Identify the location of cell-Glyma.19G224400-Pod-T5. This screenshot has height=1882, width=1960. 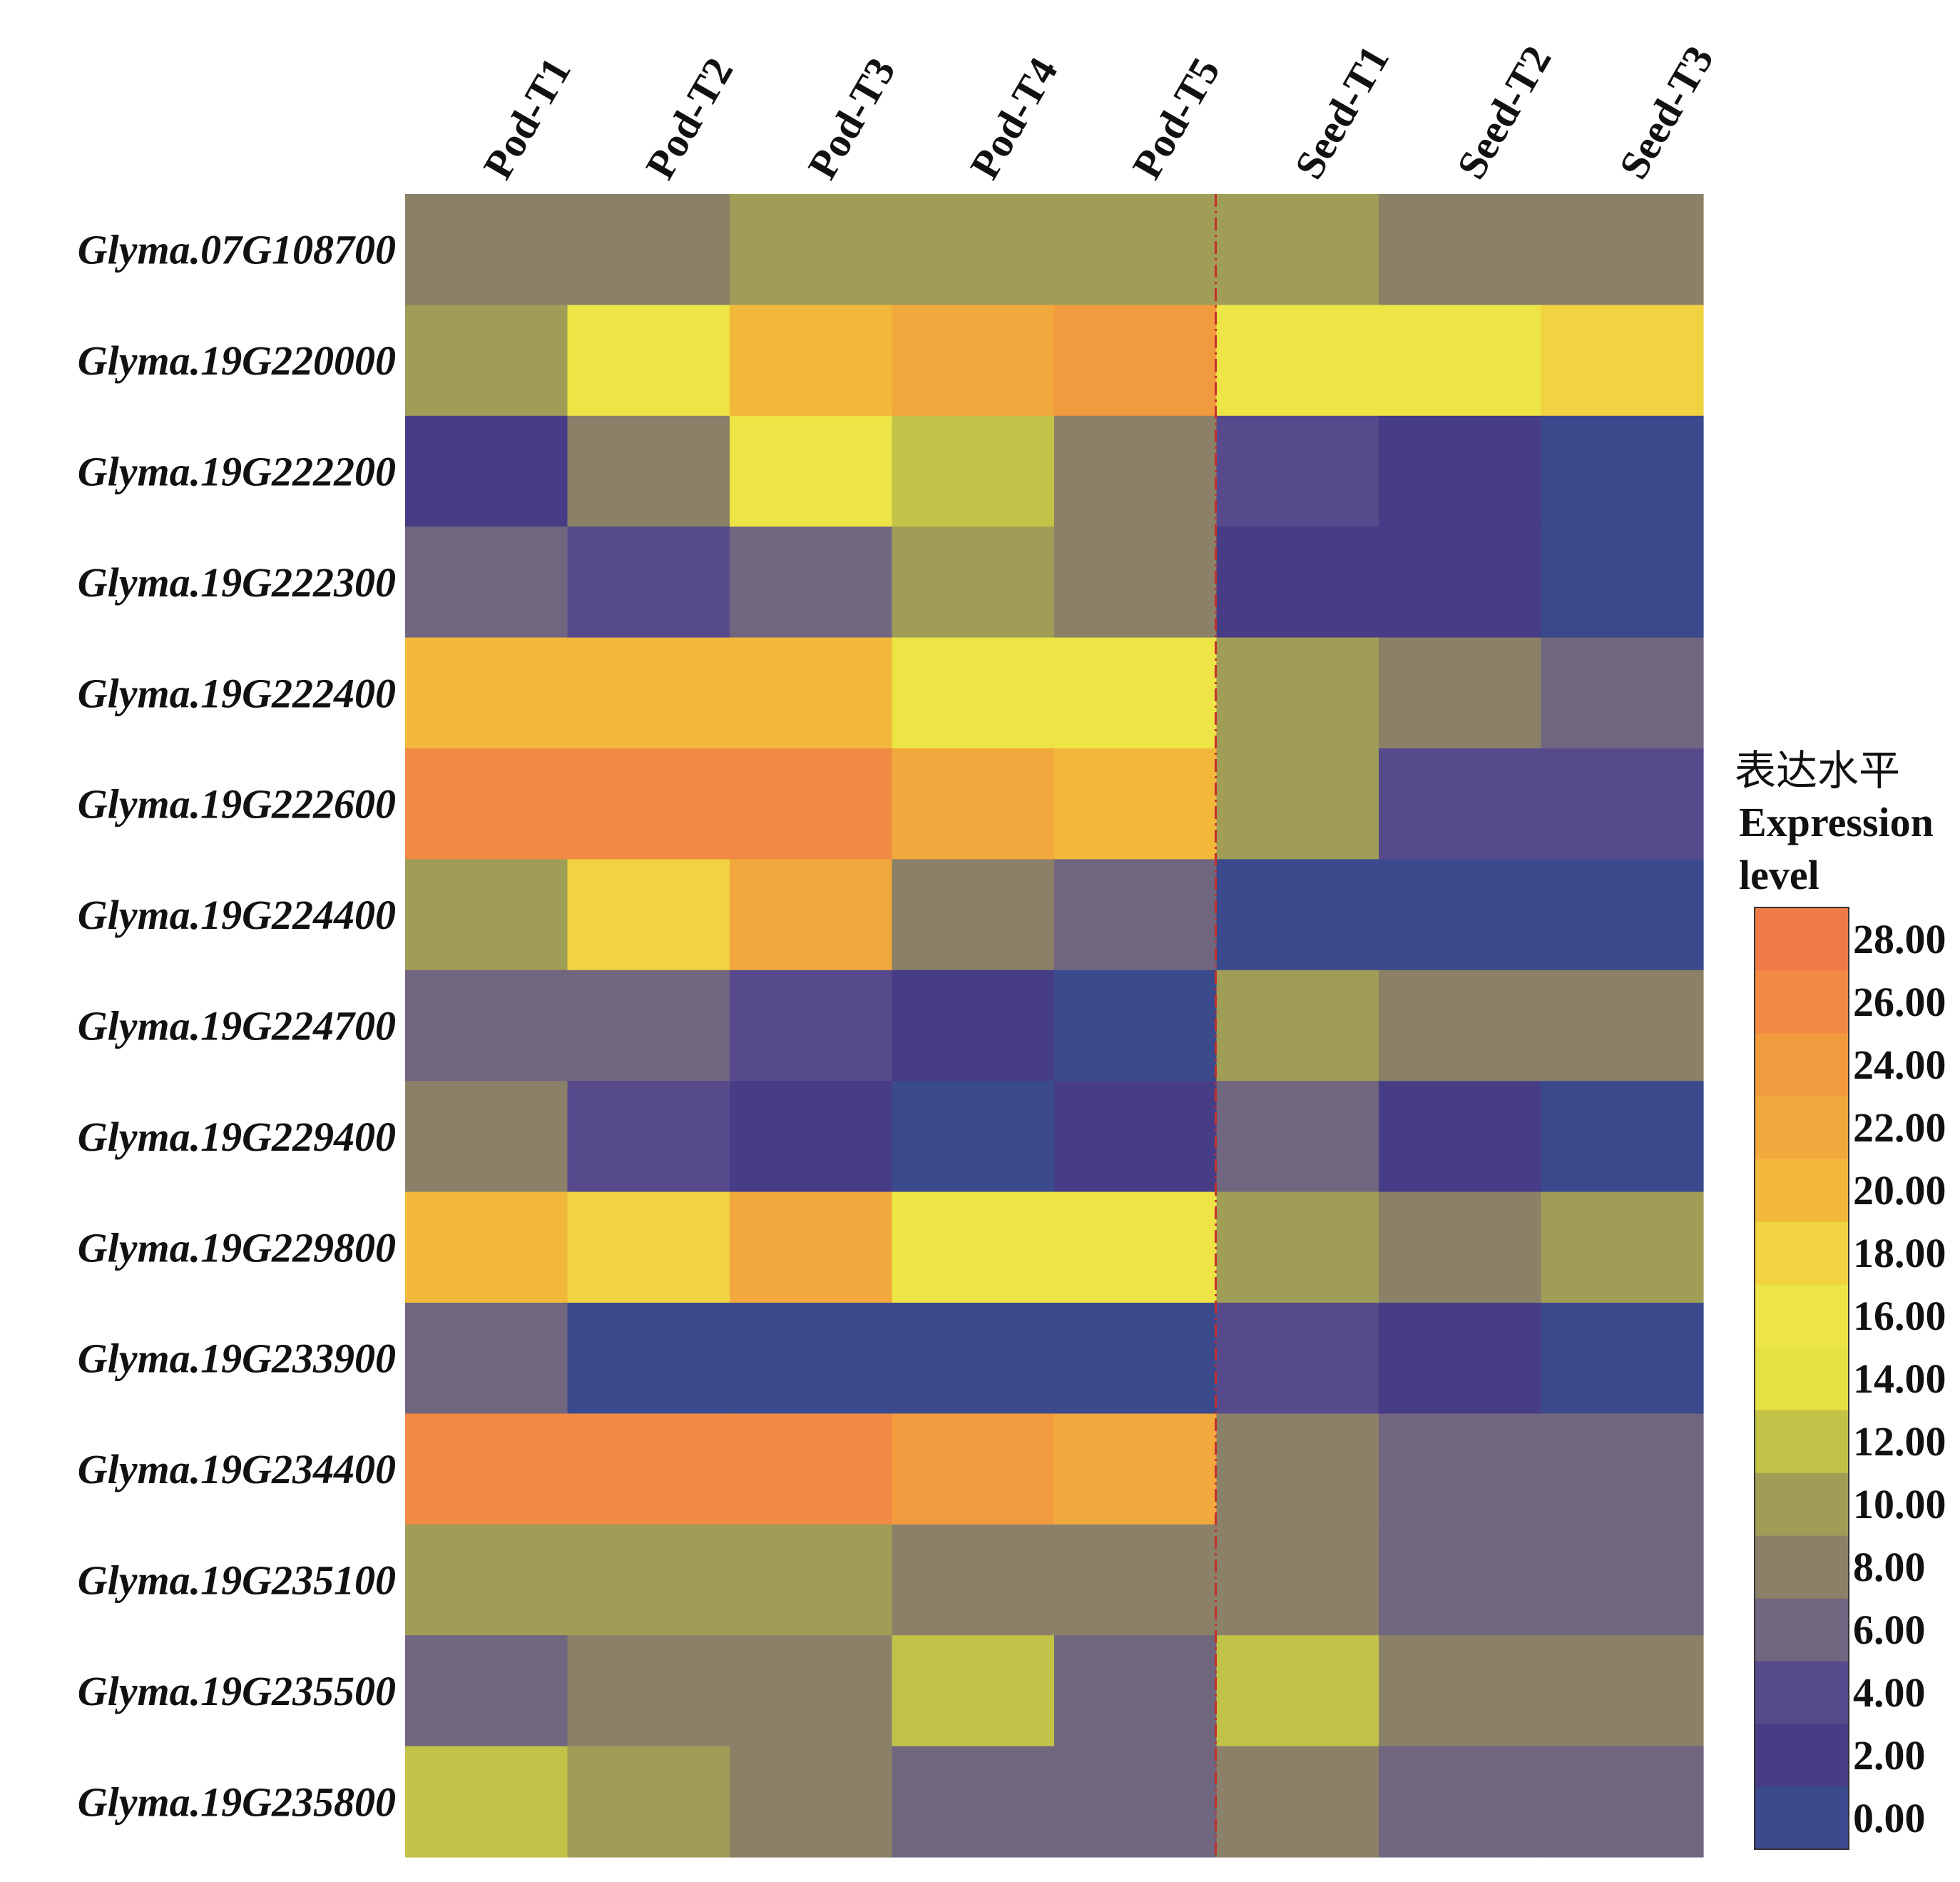
(1136, 915).